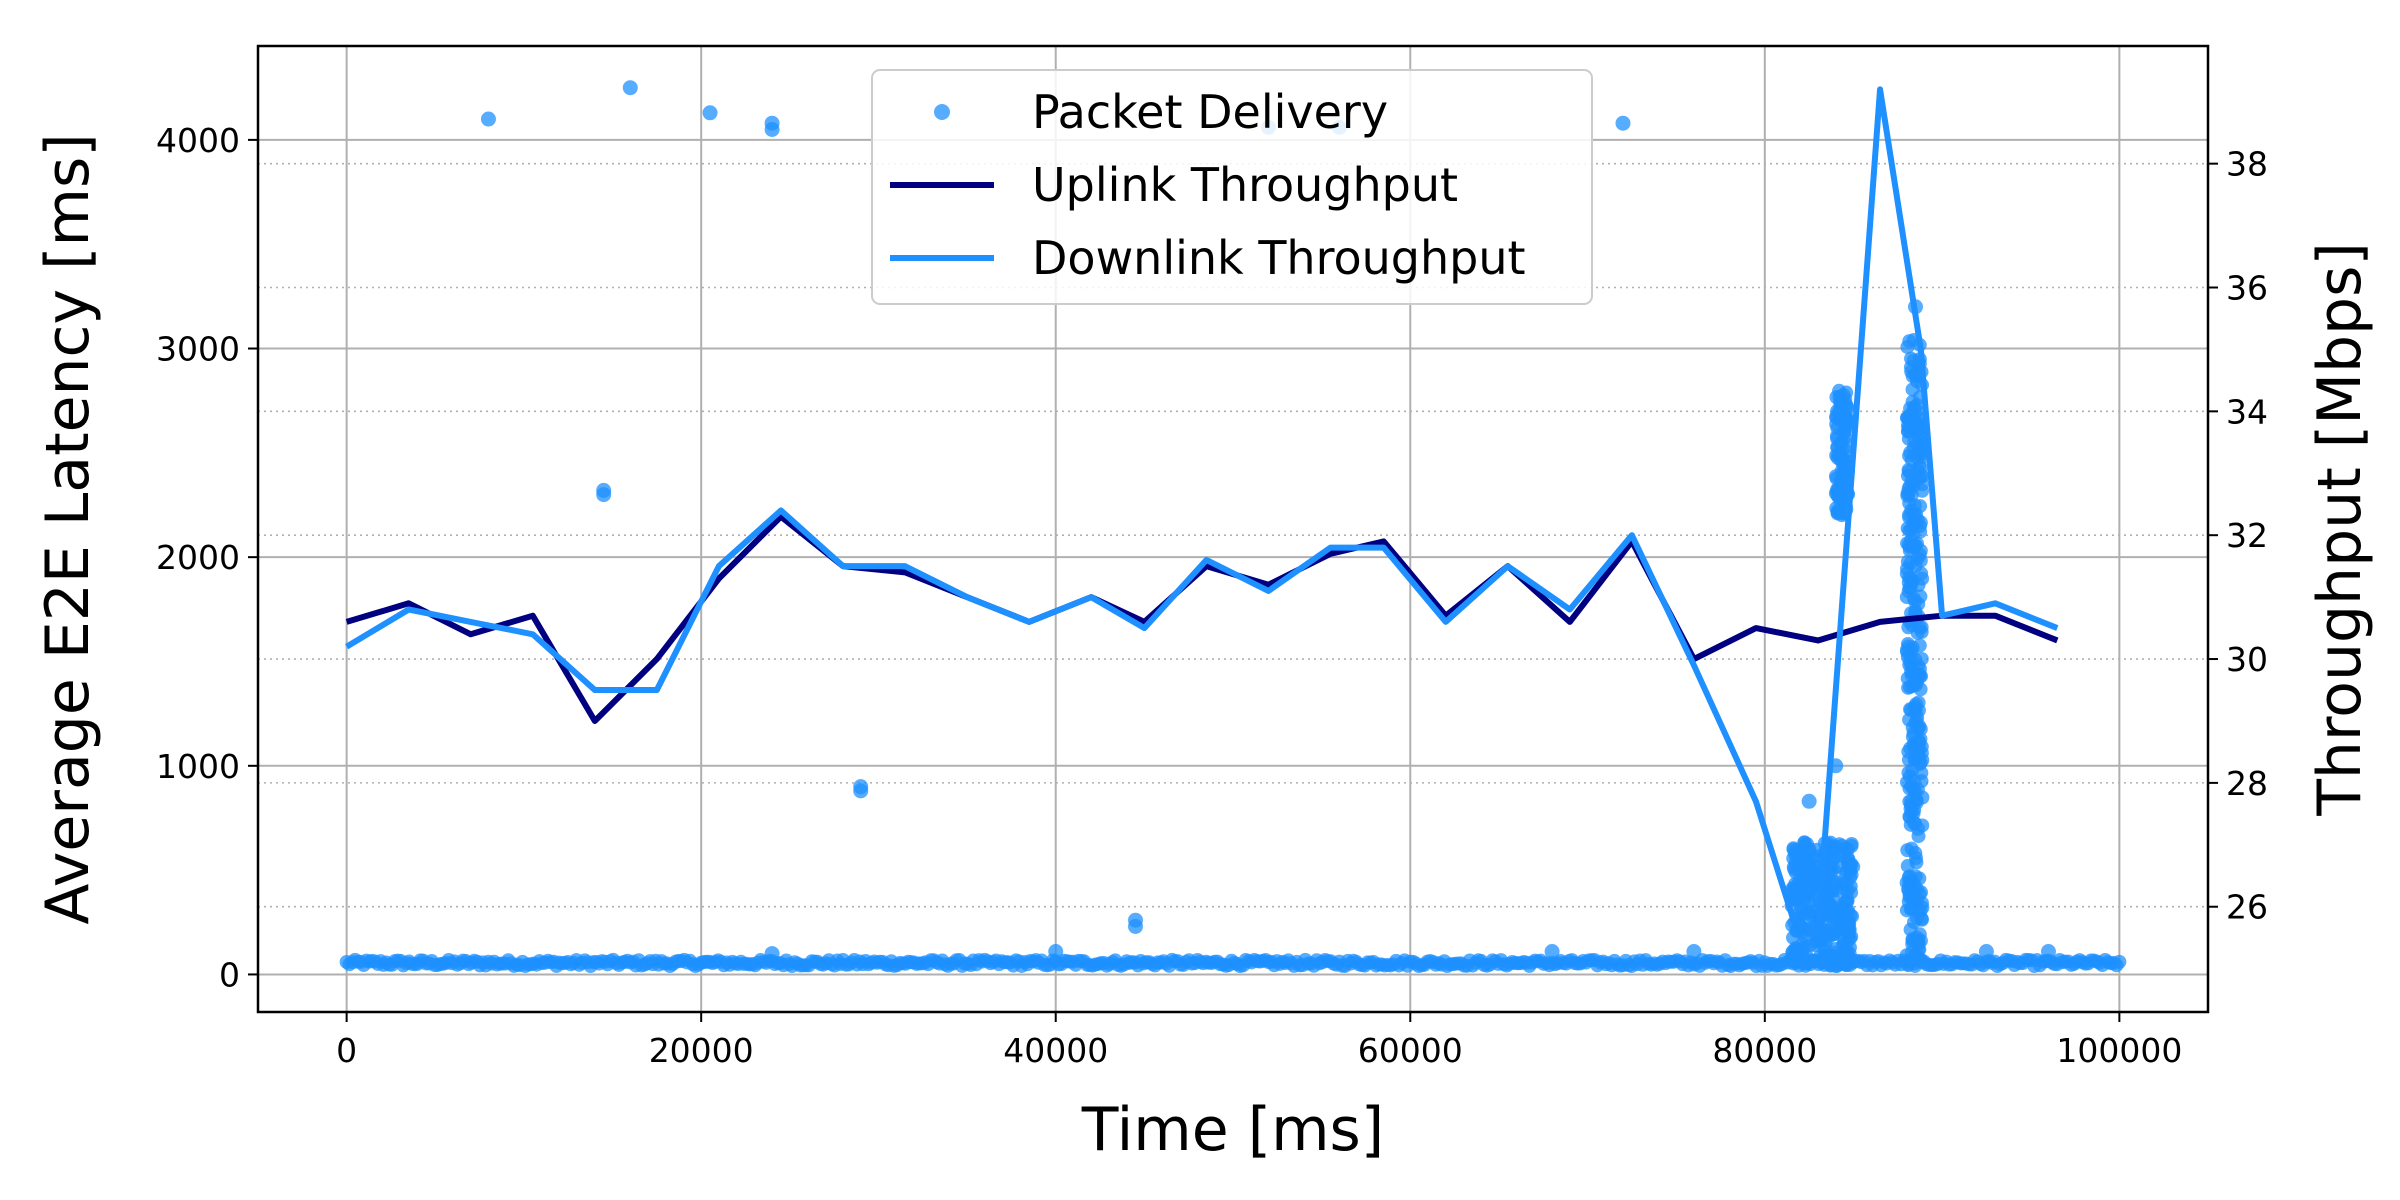 This screenshot has height=1200, width=2400. Describe the element at coordinates (2247, 907) in the screenshot. I see `y-right-tick-label: 26` at that location.